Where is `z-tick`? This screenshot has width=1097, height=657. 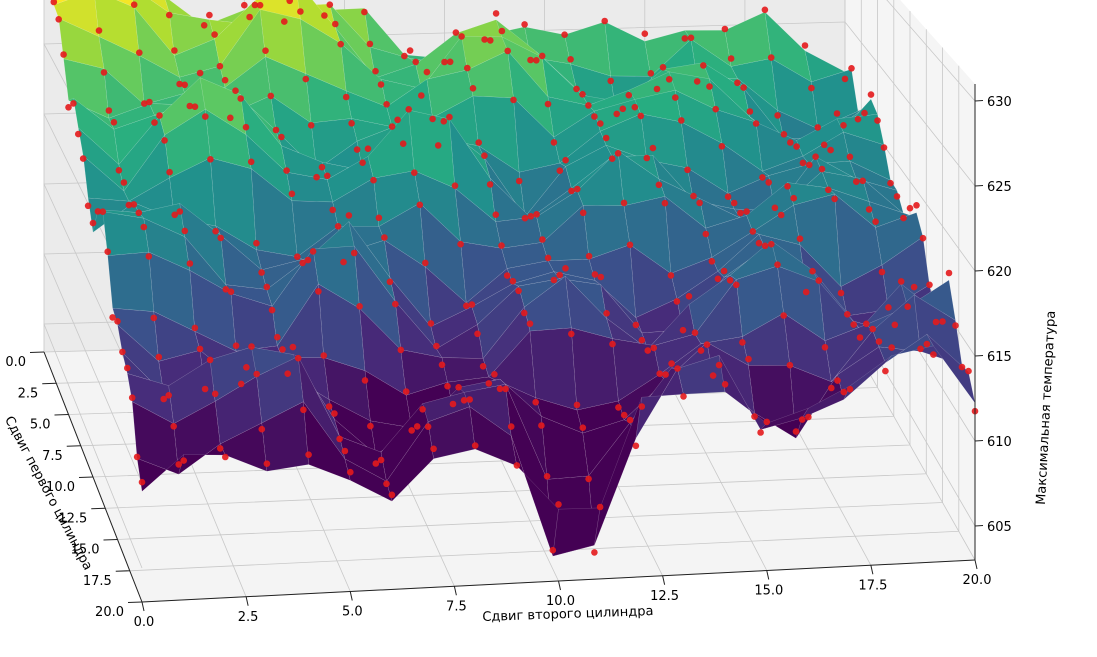 z-tick is located at coordinates (979, 441).